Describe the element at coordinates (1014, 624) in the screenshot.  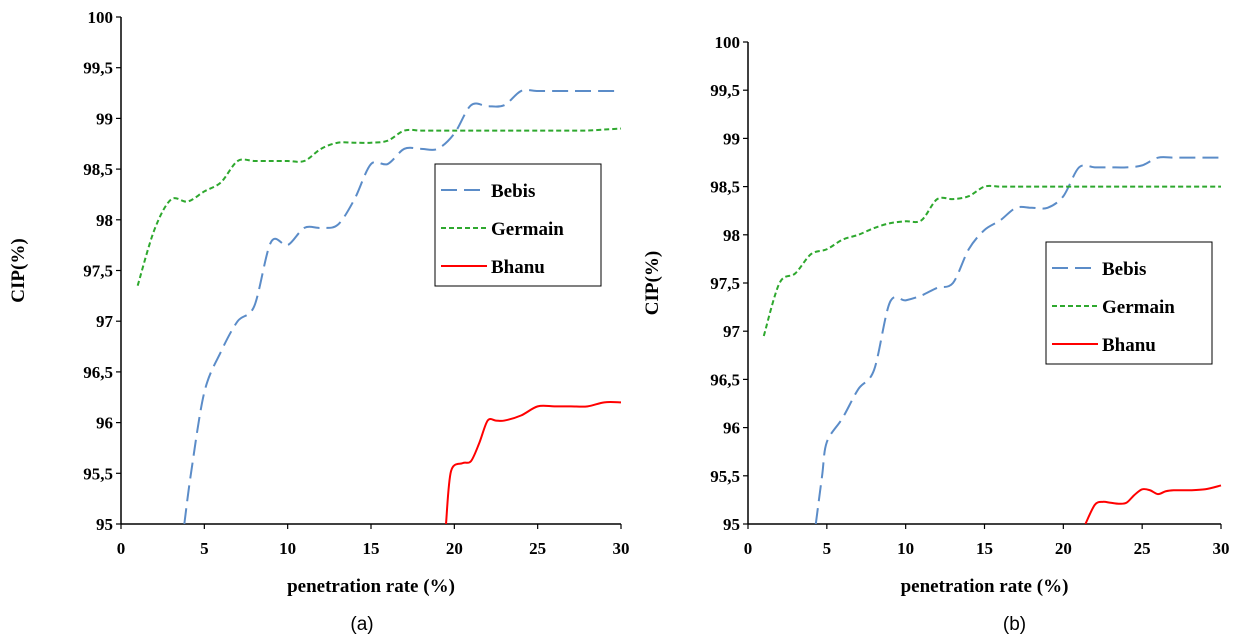
I see `chart-caption: (b)` at that location.